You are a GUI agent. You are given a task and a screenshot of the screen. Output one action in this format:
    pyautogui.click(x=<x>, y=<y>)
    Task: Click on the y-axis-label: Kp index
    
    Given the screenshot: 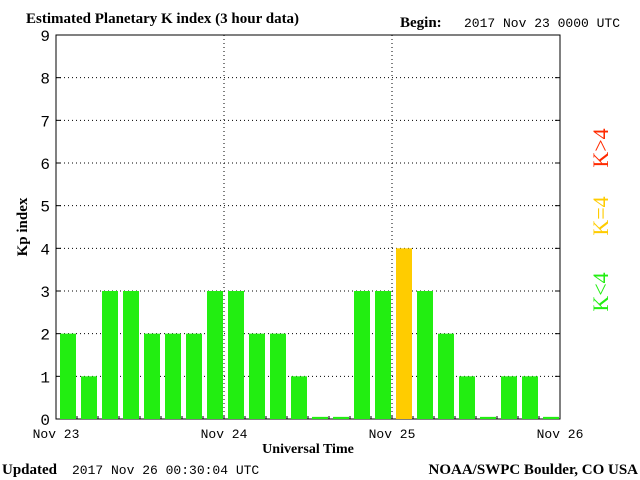 What is the action you would take?
    pyautogui.click(x=23, y=226)
    